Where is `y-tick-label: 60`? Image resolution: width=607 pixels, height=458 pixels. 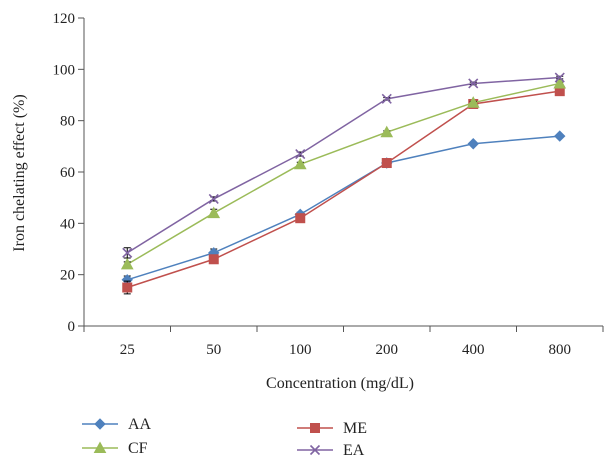
y-tick-label: 60 is located at coordinates (67, 173).